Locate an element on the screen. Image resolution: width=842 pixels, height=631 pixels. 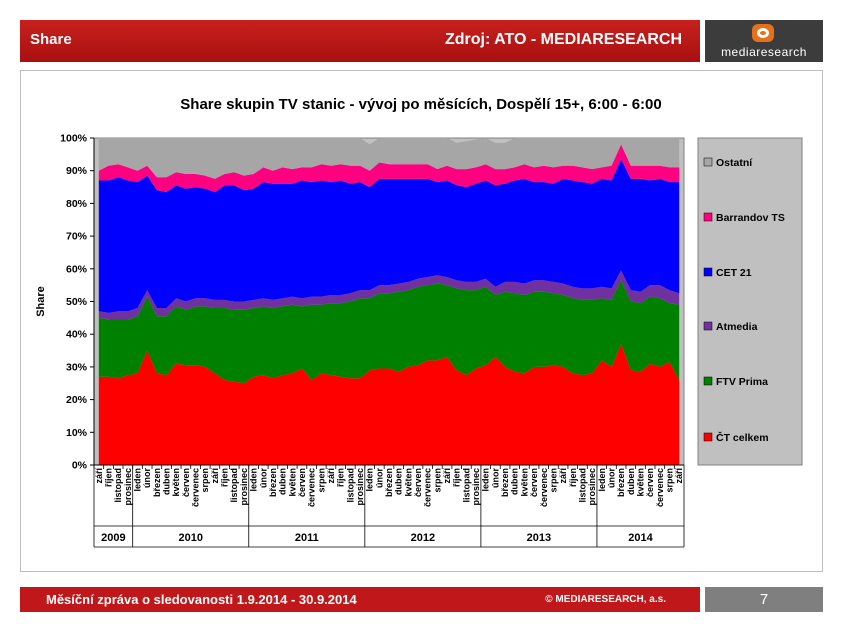
year-label: 2010 is located at coordinates (190, 538).